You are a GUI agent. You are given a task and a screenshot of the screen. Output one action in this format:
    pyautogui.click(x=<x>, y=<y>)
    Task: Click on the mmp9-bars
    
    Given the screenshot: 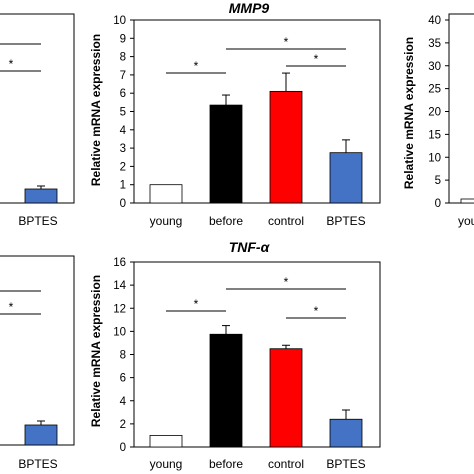 What is the action you would take?
    pyautogui.click(x=256, y=138)
    